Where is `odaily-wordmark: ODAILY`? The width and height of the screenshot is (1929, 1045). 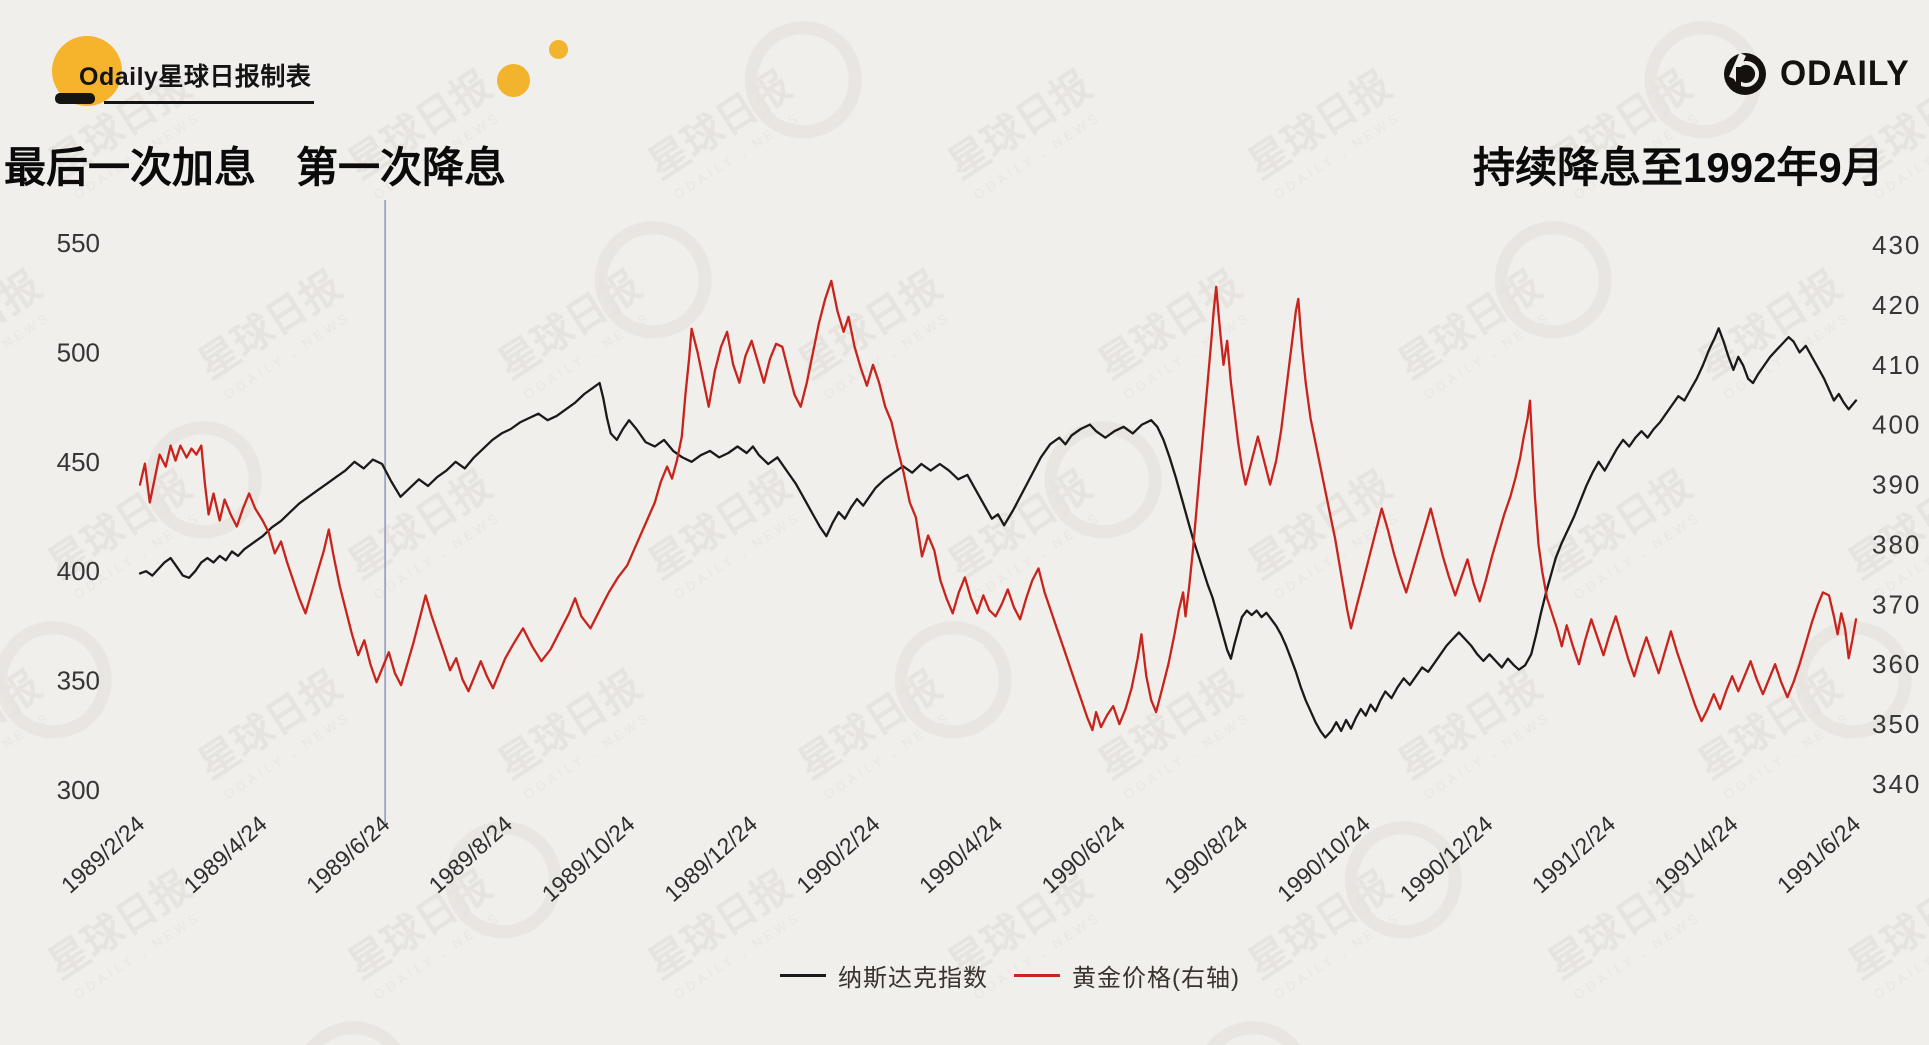 odaily-wordmark: ODAILY is located at coordinates (1845, 73).